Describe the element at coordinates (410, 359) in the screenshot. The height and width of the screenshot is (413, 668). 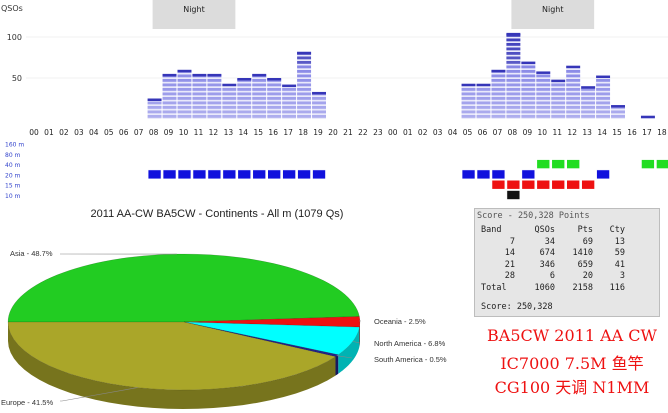
I see `pie-slice-label: South America - 0.5%` at that location.